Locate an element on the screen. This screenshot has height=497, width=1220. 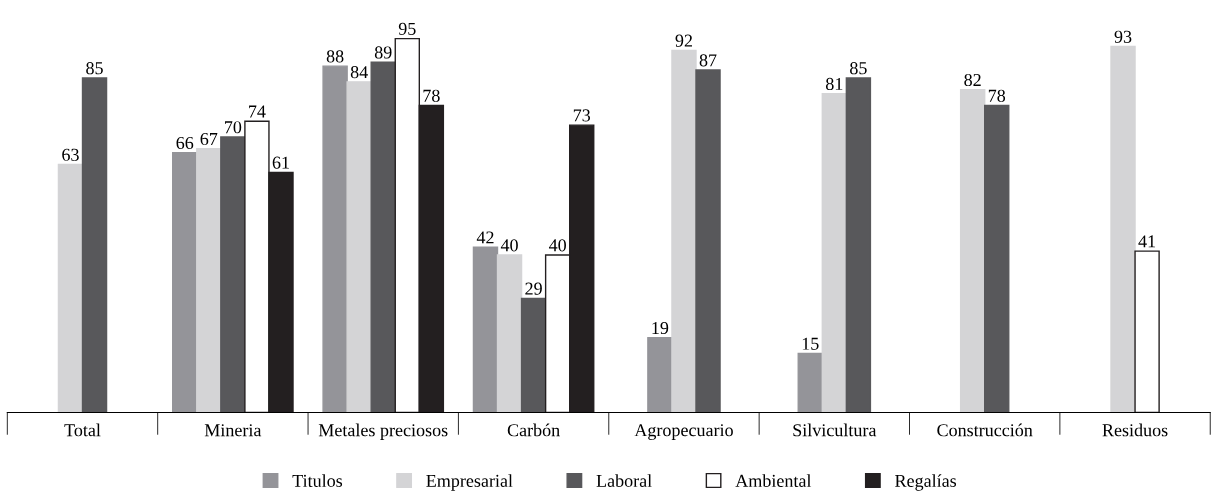
data-label: 92 is located at coordinates (683, 40).